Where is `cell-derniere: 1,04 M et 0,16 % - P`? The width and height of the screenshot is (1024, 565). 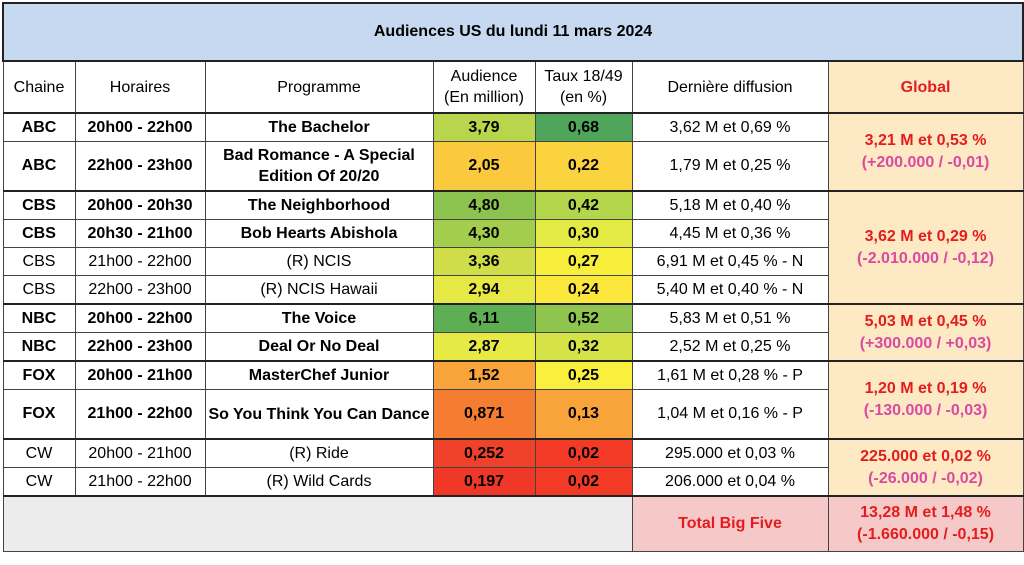 cell-derniere: 1,04 M et 0,16 % - P is located at coordinates (730, 414).